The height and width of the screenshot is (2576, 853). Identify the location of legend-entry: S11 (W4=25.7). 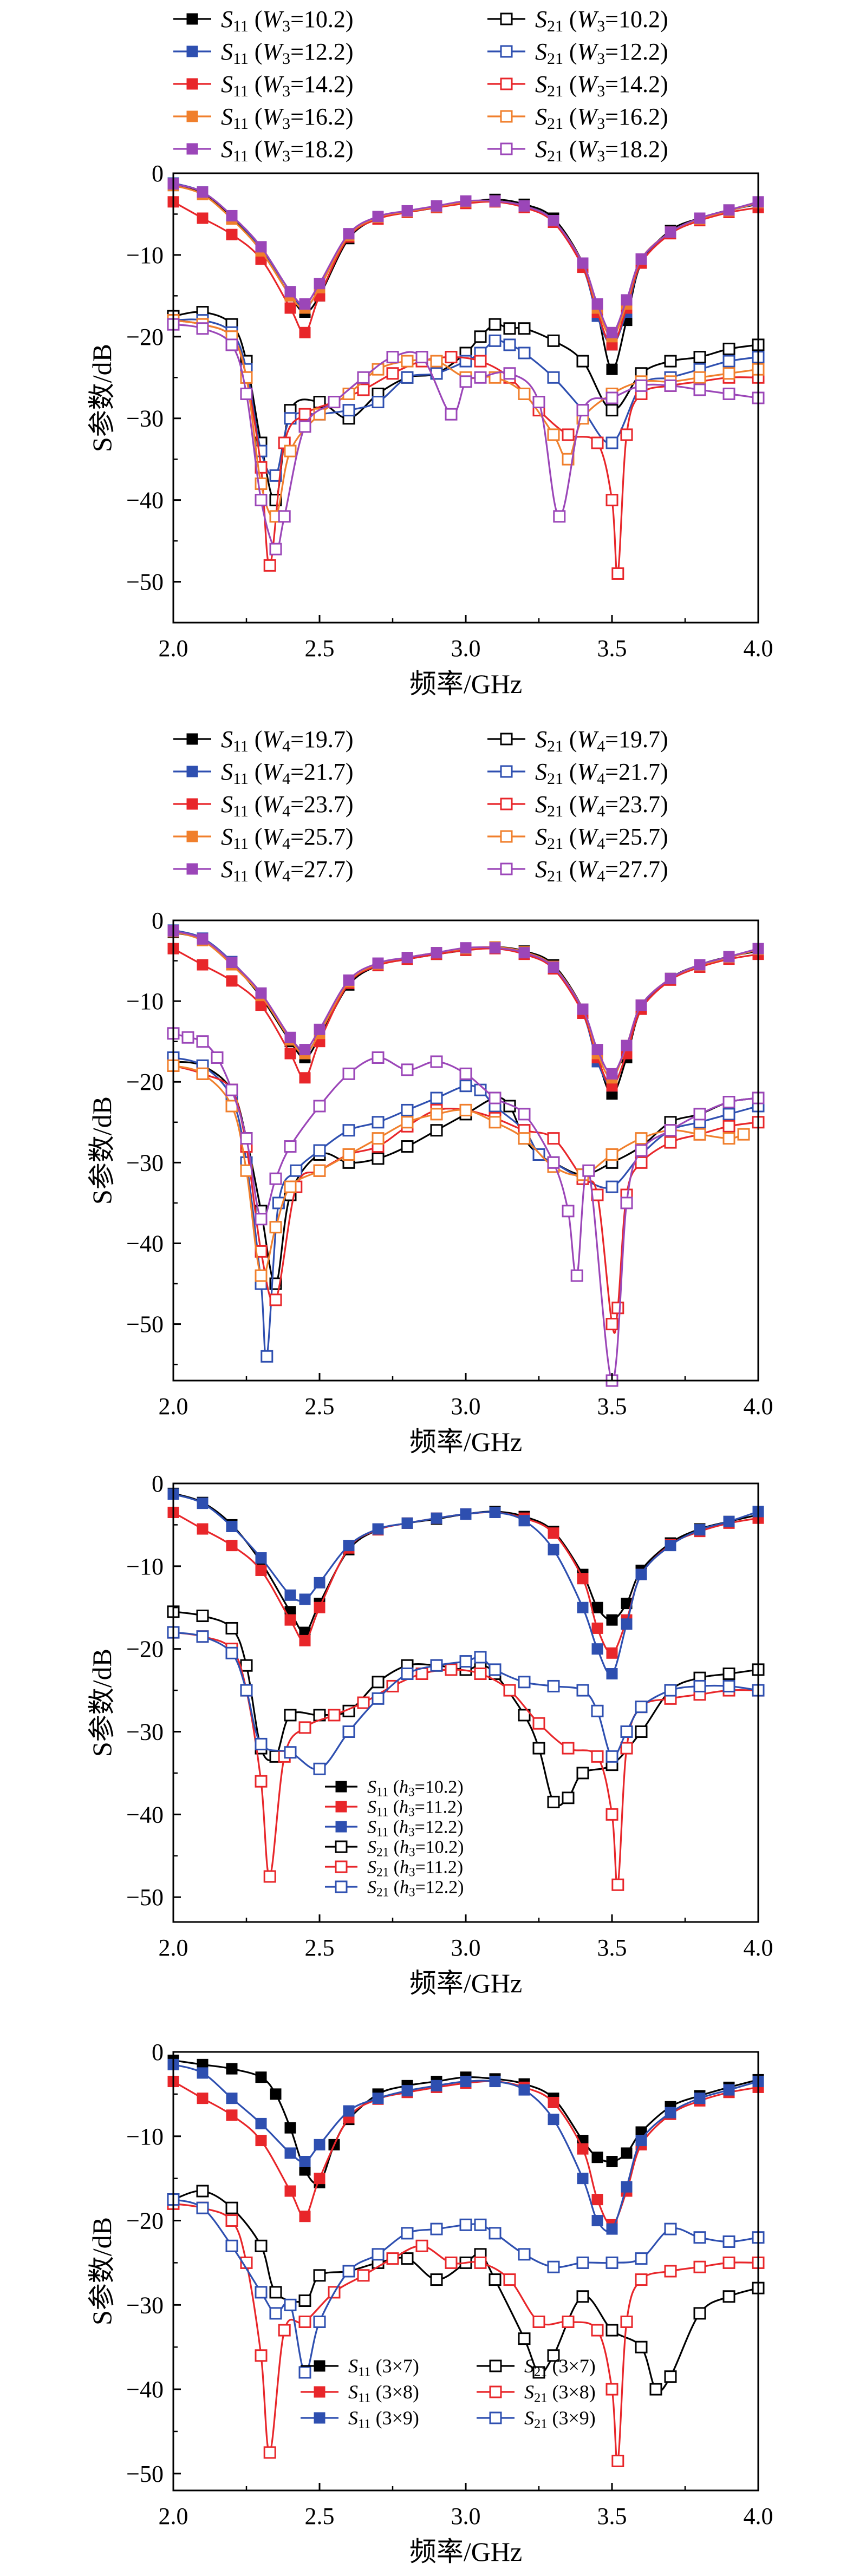
(263, 838).